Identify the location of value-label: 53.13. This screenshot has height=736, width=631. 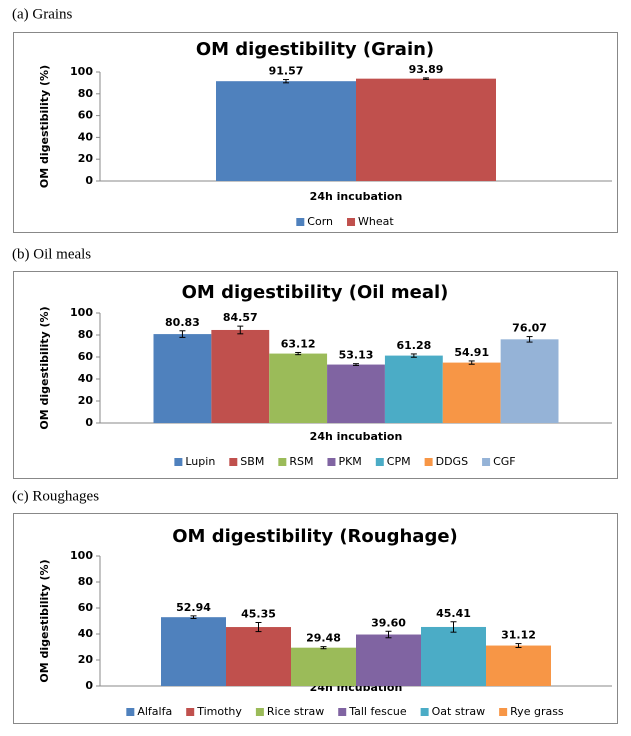
(356, 355).